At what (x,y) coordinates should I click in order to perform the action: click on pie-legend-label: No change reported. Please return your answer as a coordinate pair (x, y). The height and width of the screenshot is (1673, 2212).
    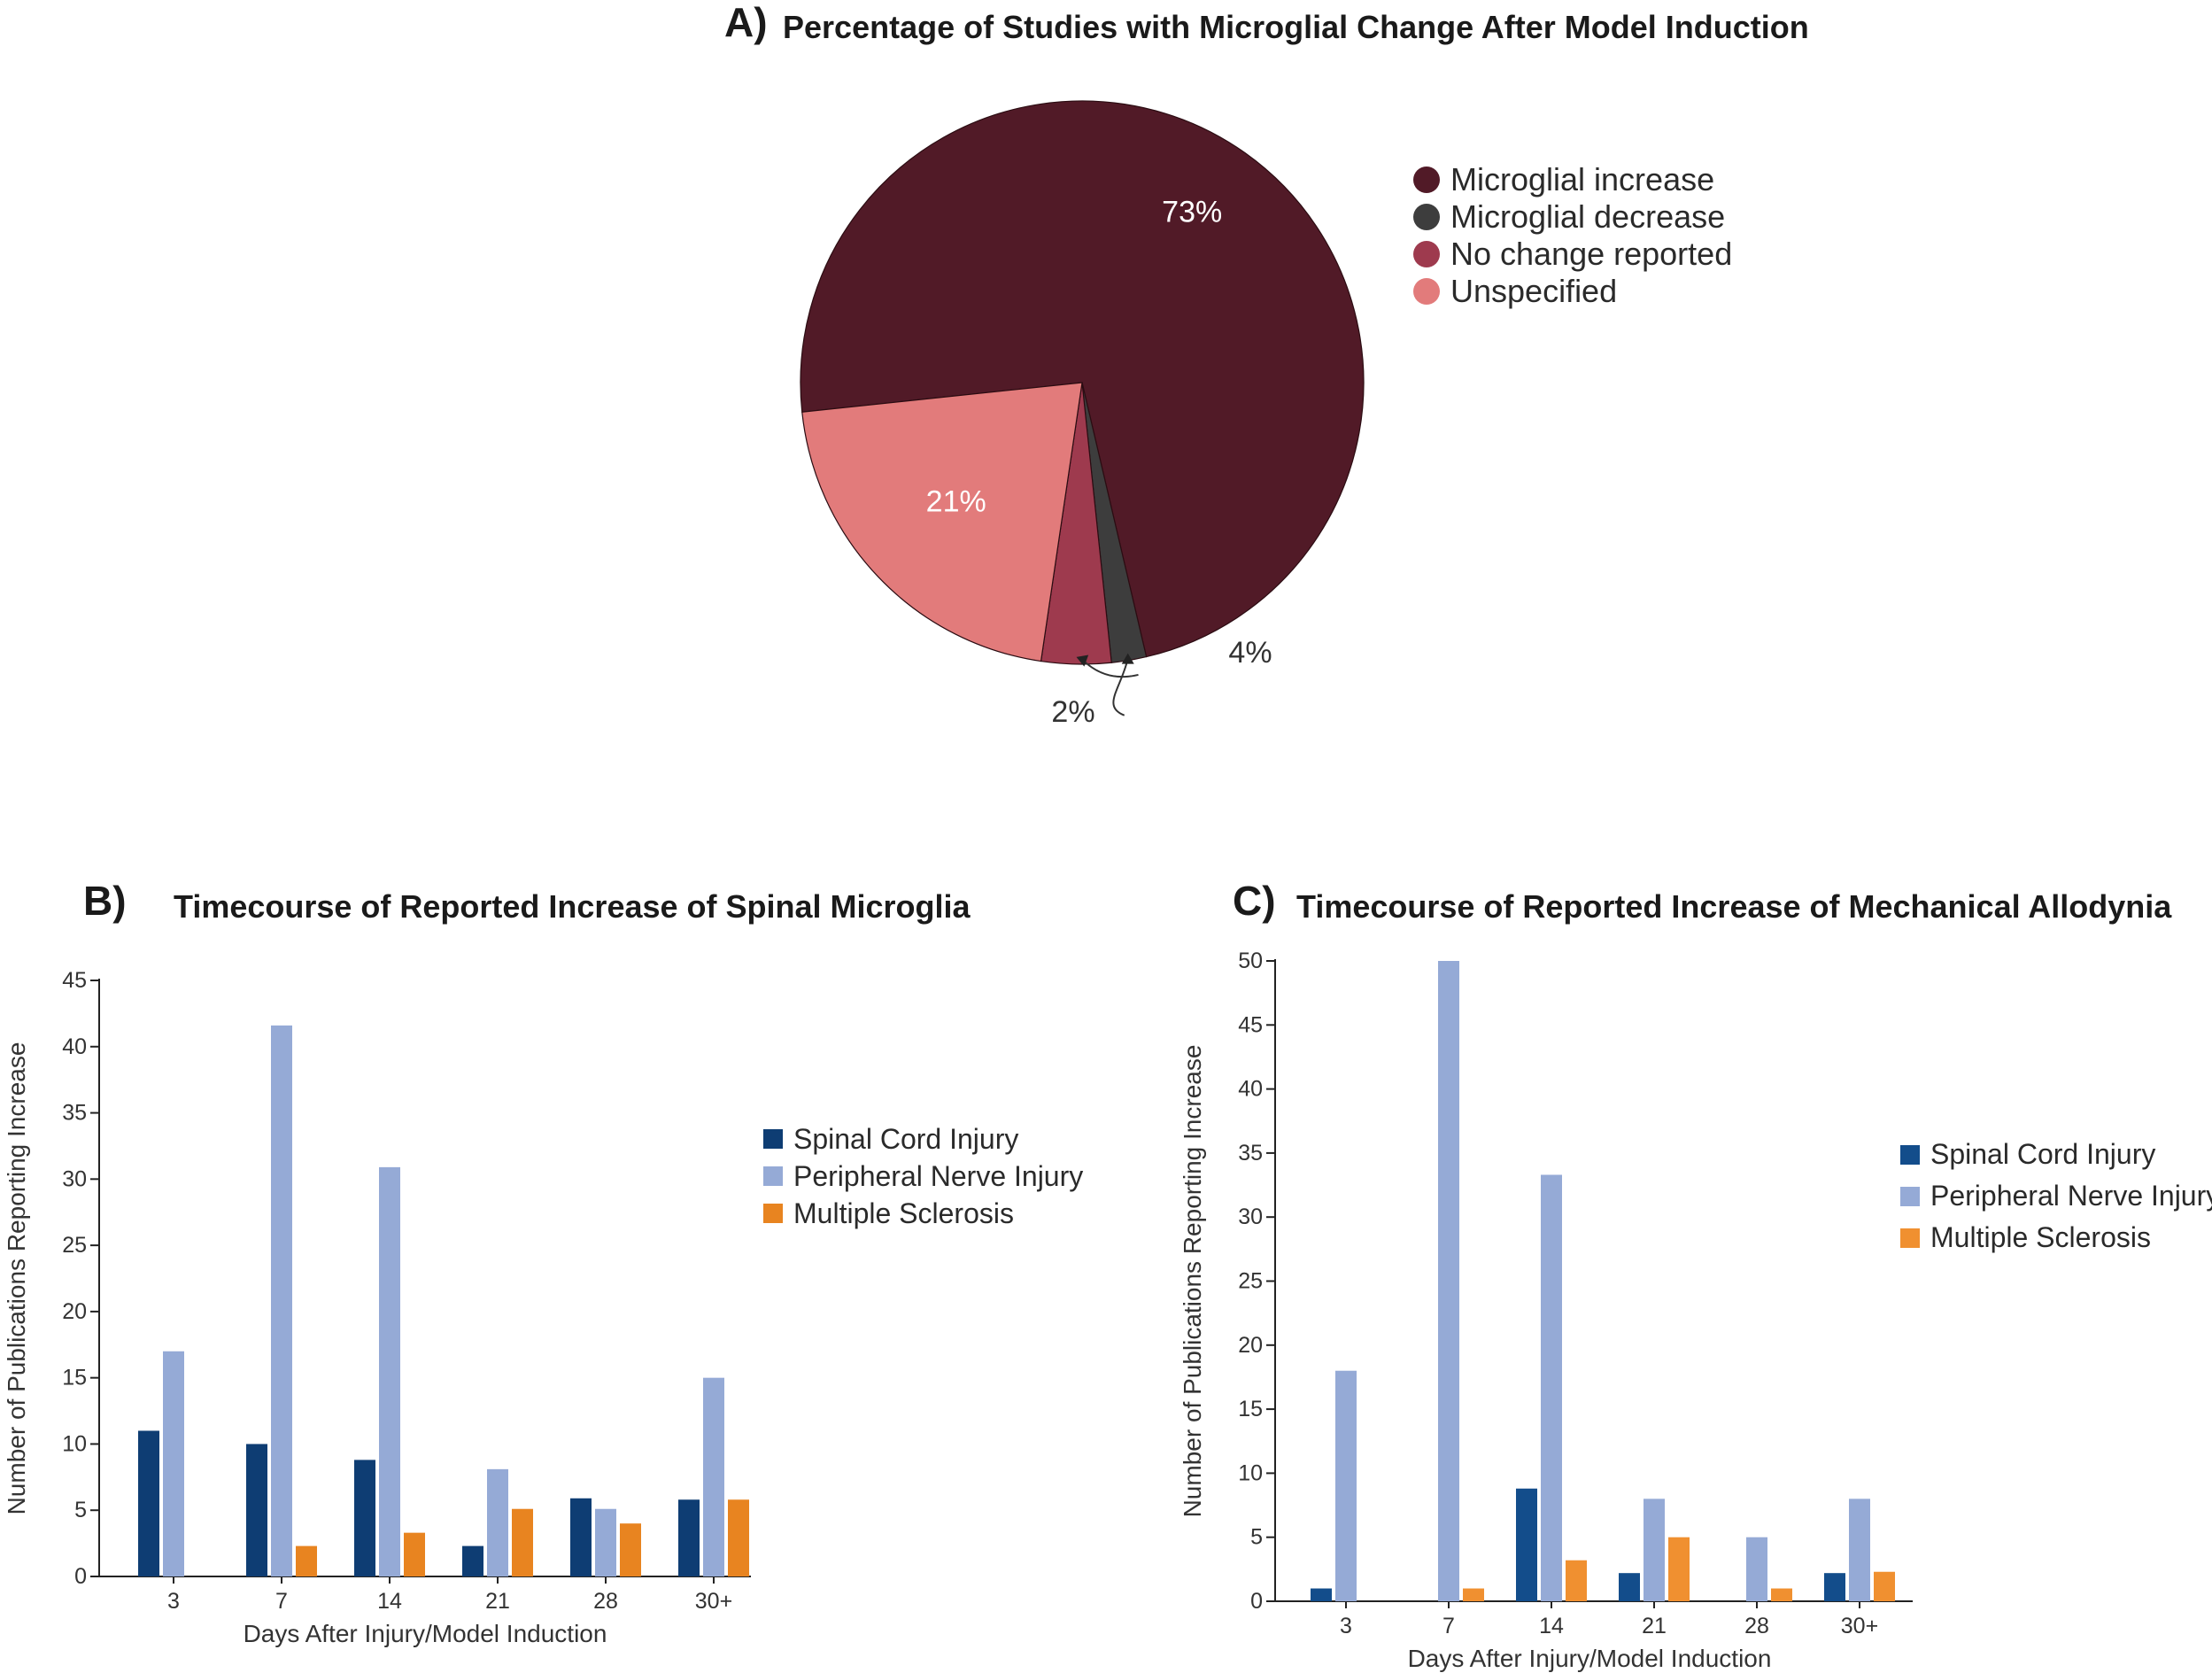
    Looking at the image, I should click on (1591, 254).